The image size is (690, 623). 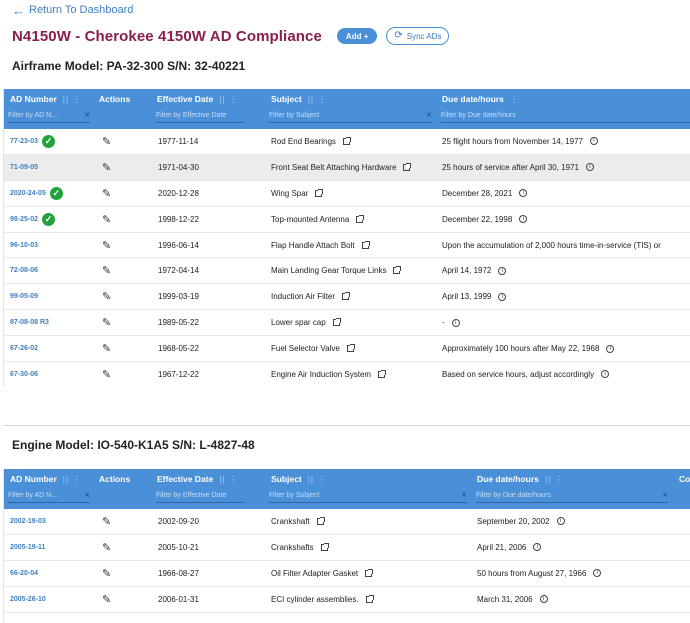 I want to click on filter-due: Filter by Due date/hours, so click(x=565, y=116).